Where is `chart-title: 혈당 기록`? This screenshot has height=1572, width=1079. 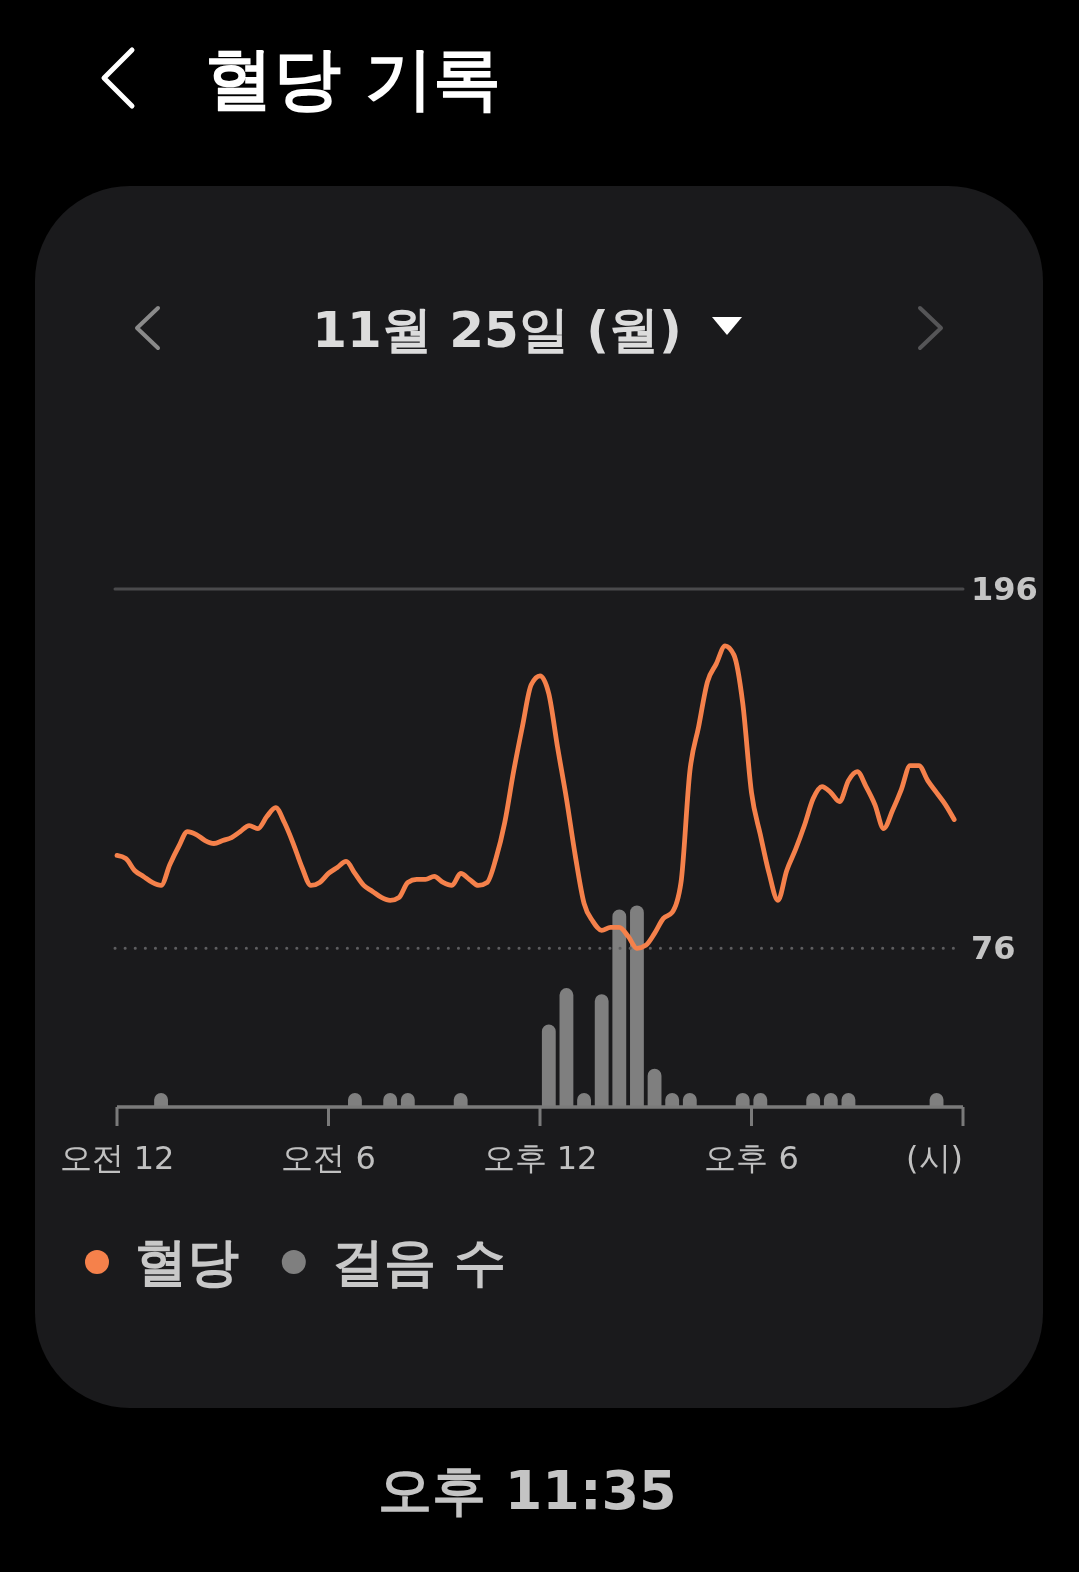 chart-title: 혈당 기록 is located at coordinates (353, 78).